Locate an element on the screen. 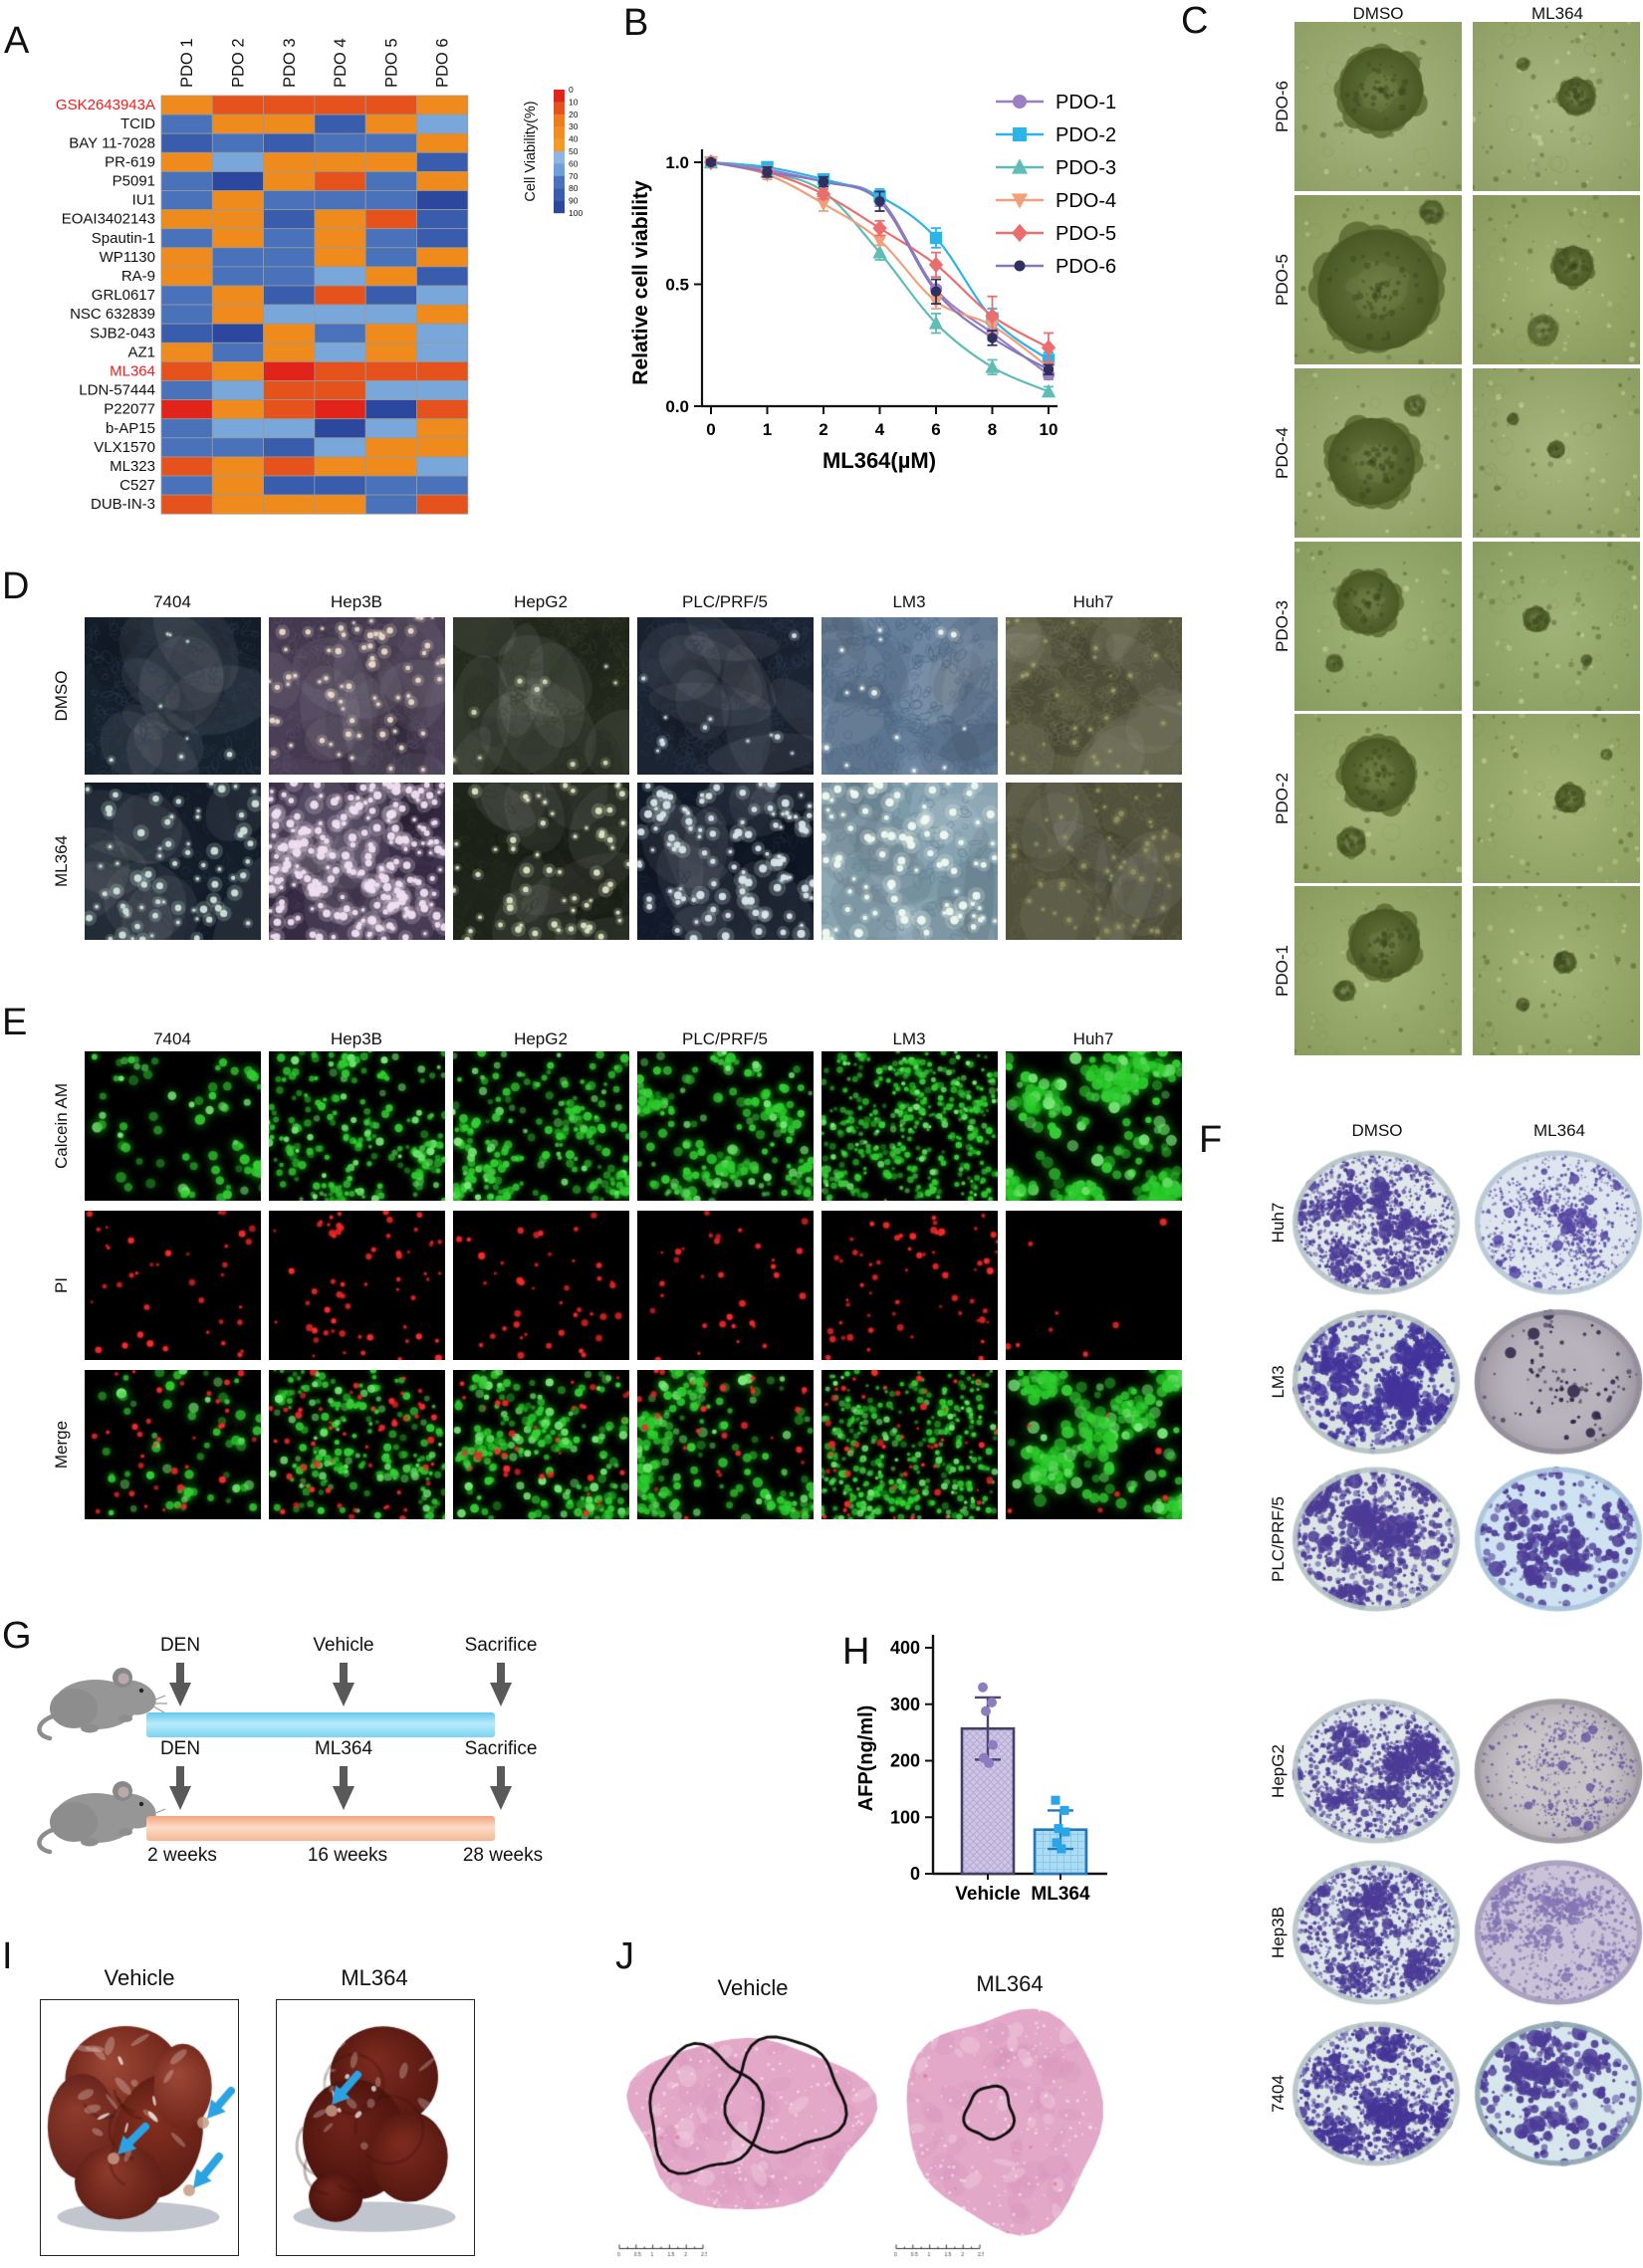 The height and width of the screenshot is (2268, 1643). panel-c-col-header-dmso: DMSO is located at coordinates (1378, 13).